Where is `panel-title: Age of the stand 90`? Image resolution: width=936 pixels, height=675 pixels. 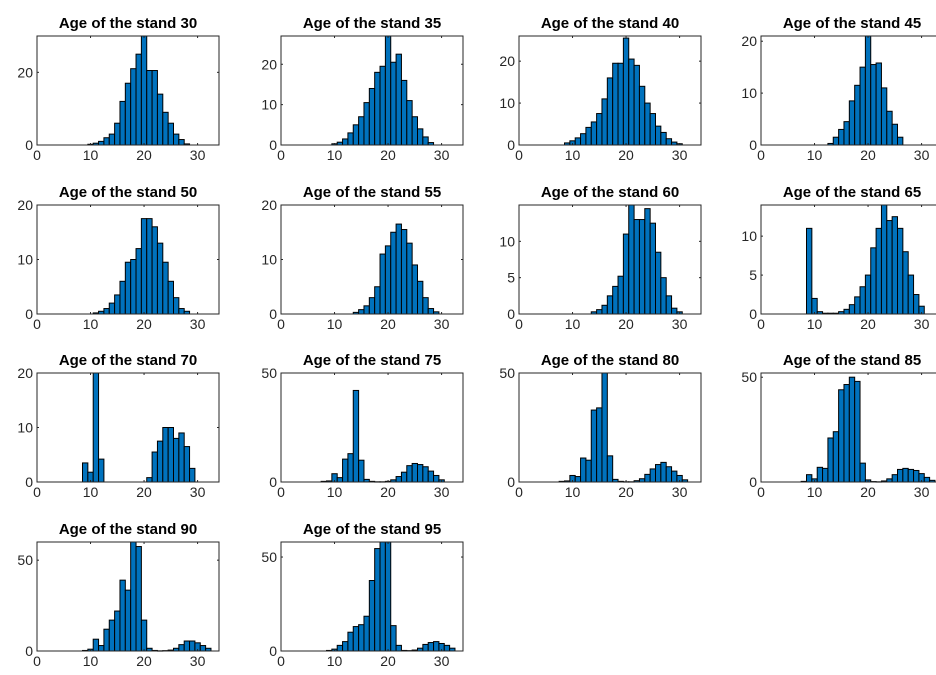 panel-title: Age of the stand 90 is located at coordinates (128, 529).